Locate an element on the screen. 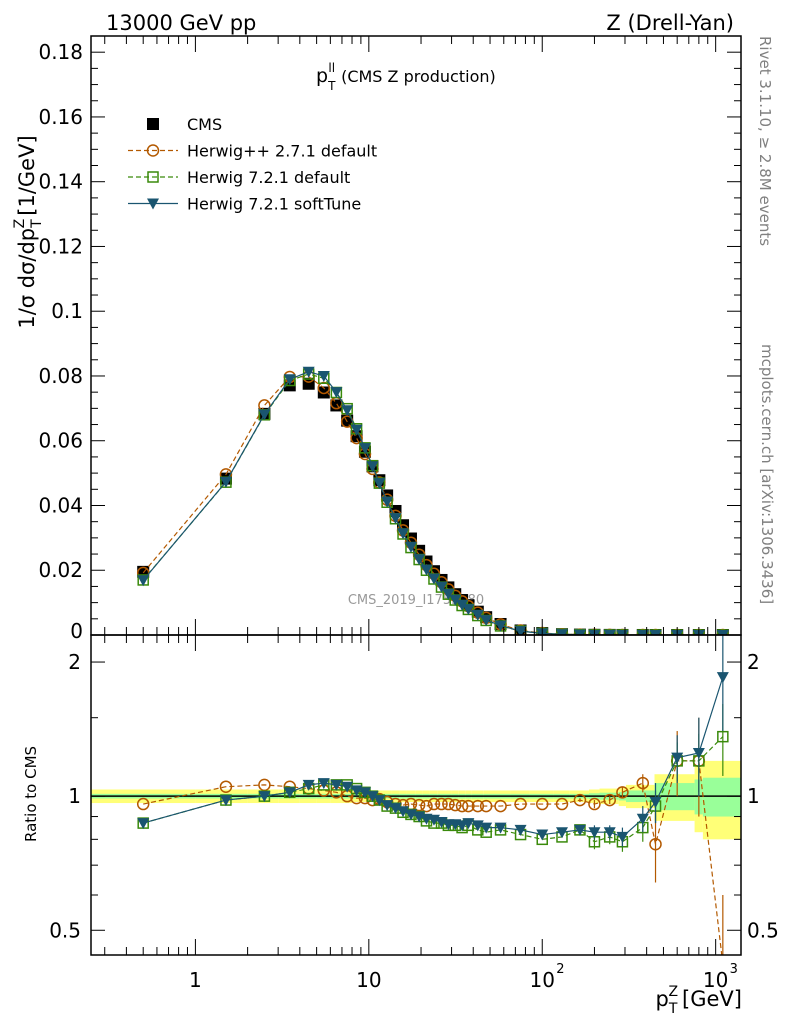  top-title-sup: ll is located at coordinates (331, 68).